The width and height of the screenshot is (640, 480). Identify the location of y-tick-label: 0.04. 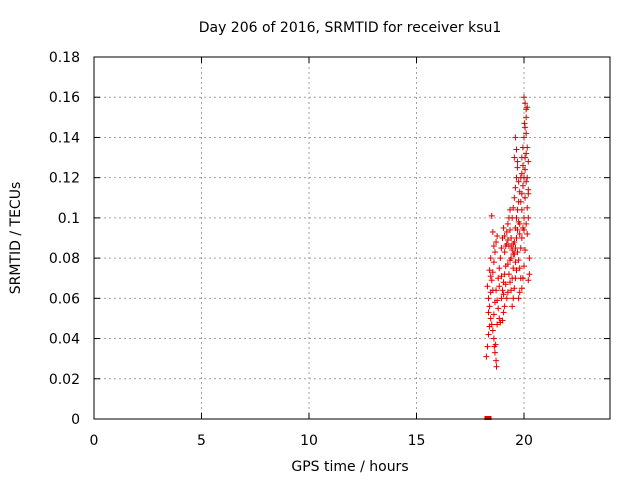
(64, 340).